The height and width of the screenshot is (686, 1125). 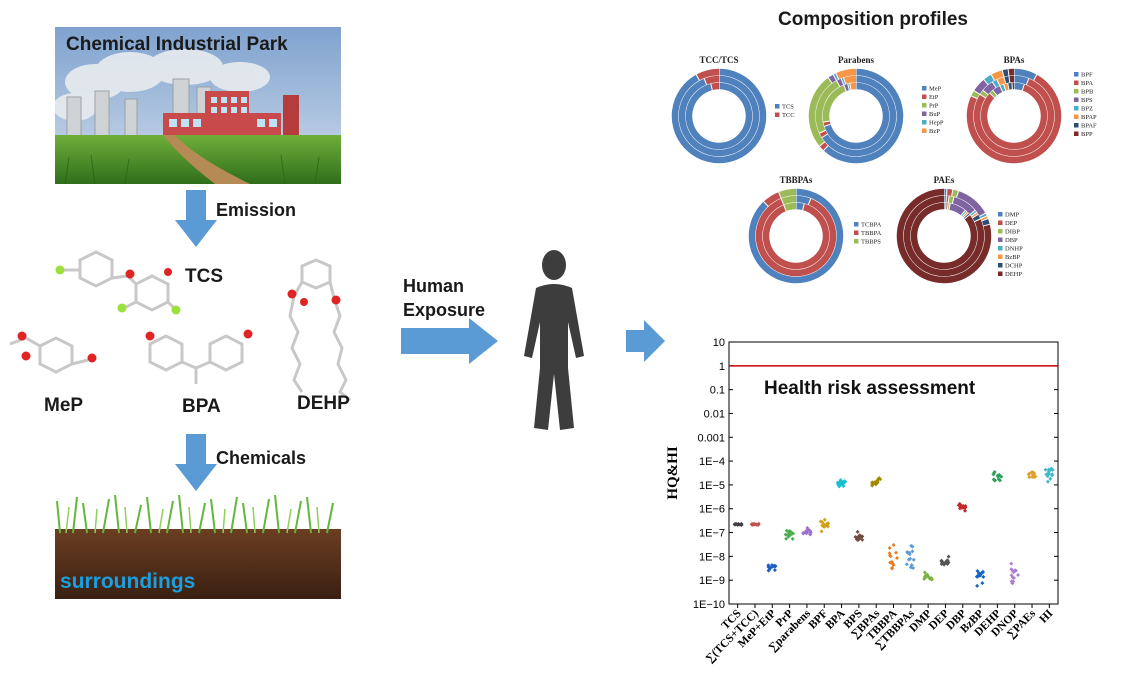 What do you see at coordinates (64, 405) in the screenshot?
I see `mep-label: MeP` at bounding box center [64, 405].